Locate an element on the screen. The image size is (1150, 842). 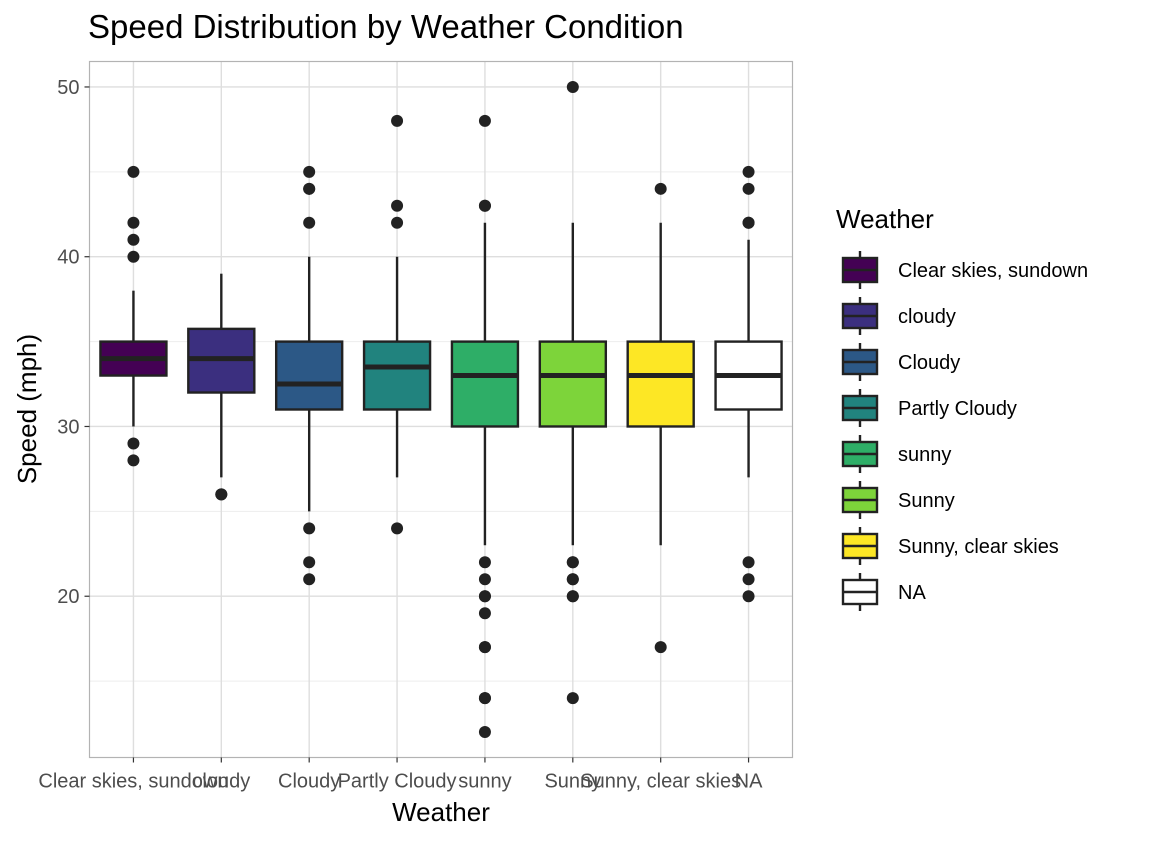
legend-item: Clear skies, sundown is located at coordinates (964, 270).